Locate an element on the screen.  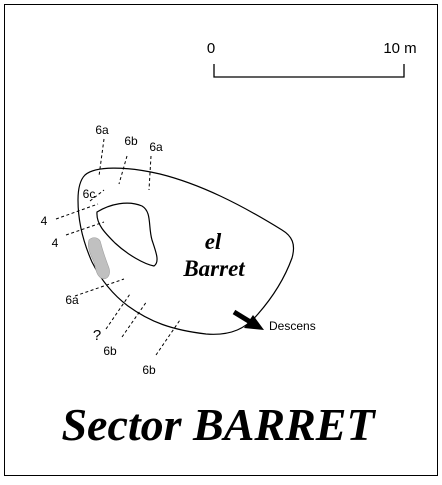
route-lines is located at coordinates (118, 247).